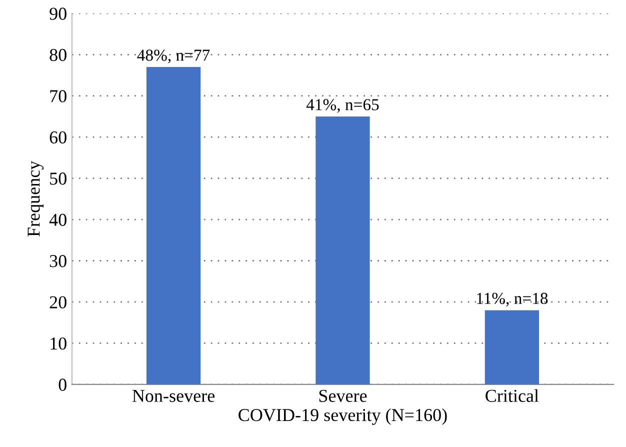  I want to click on data-label: 11%, n=18, so click(512, 299).